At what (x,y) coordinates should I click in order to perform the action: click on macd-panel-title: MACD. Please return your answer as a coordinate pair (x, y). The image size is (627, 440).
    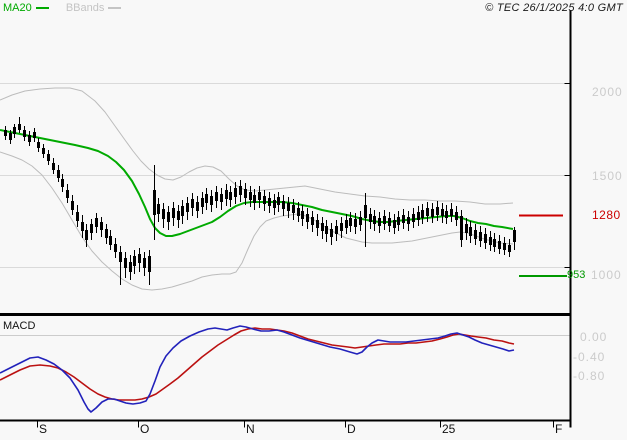
    Looking at the image, I should click on (19, 326).